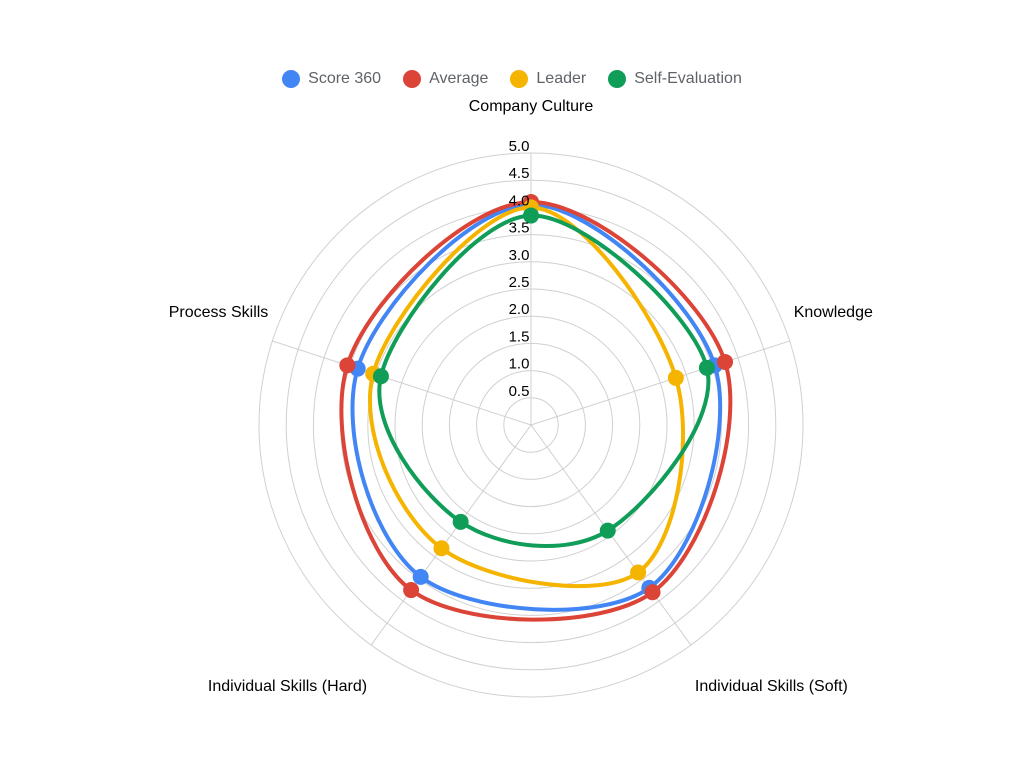 The width and height of the screenshot is (1024, 762). I want to click on tick-label: 1.0, so click(519, 364).